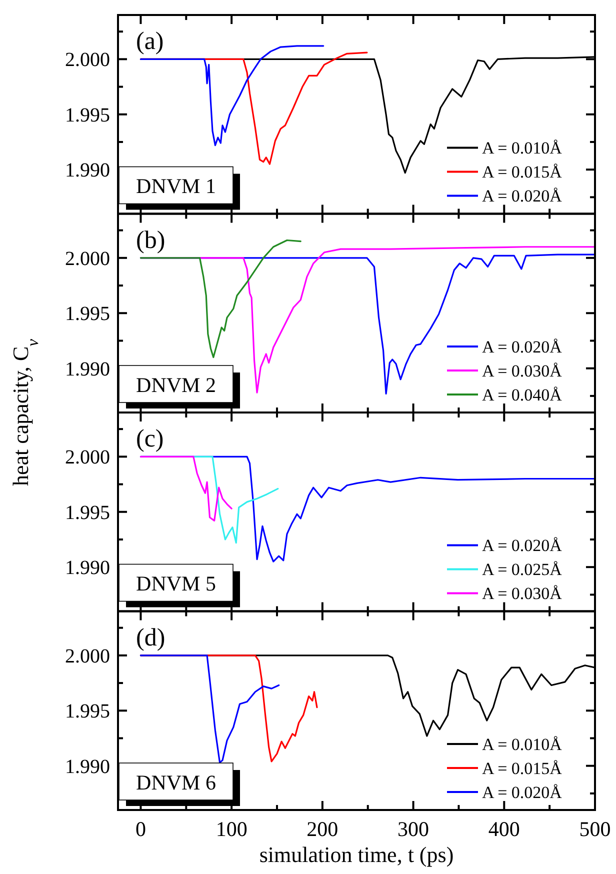  I want to click on text: (d), so click(151, 638).